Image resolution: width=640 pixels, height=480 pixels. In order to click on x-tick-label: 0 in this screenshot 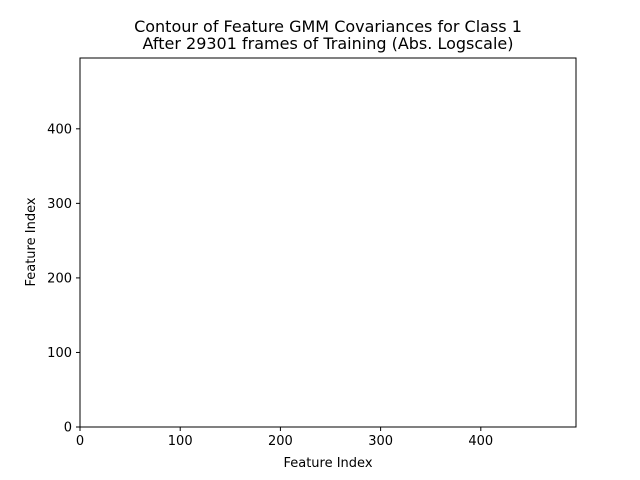, I will do `click(80, 441)`.